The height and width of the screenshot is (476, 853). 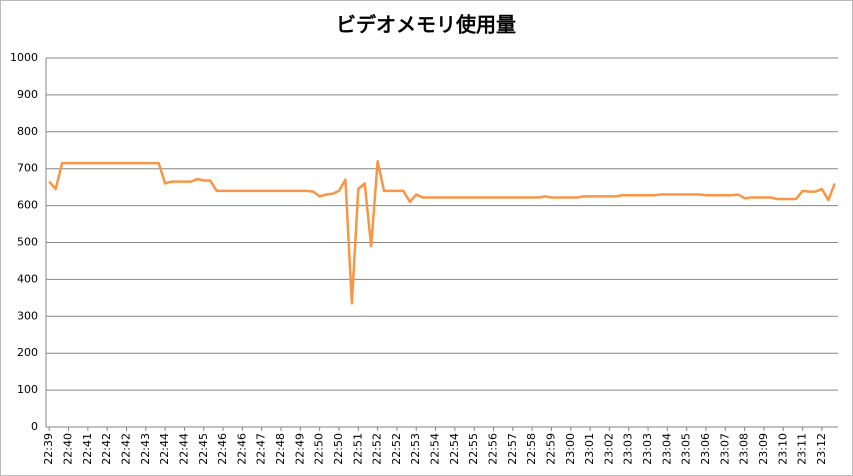 What do you see at coordinates (821, 449) in the screenshot?
I see `x-tick-label: 23:12` at bounding box center [821, 449].